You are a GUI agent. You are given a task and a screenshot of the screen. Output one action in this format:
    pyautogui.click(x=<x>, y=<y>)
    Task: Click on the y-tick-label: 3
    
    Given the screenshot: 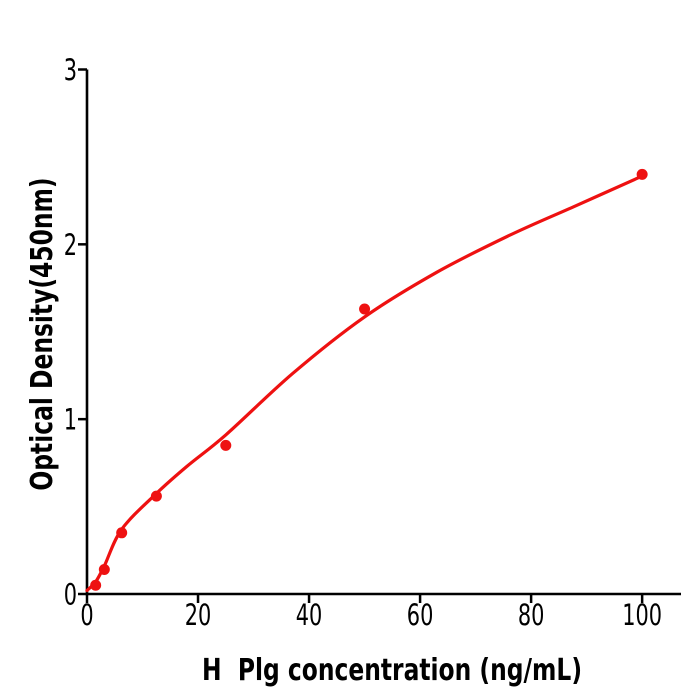 What is the action you would take?
    pyautogui.click(x=70, y=70)
    